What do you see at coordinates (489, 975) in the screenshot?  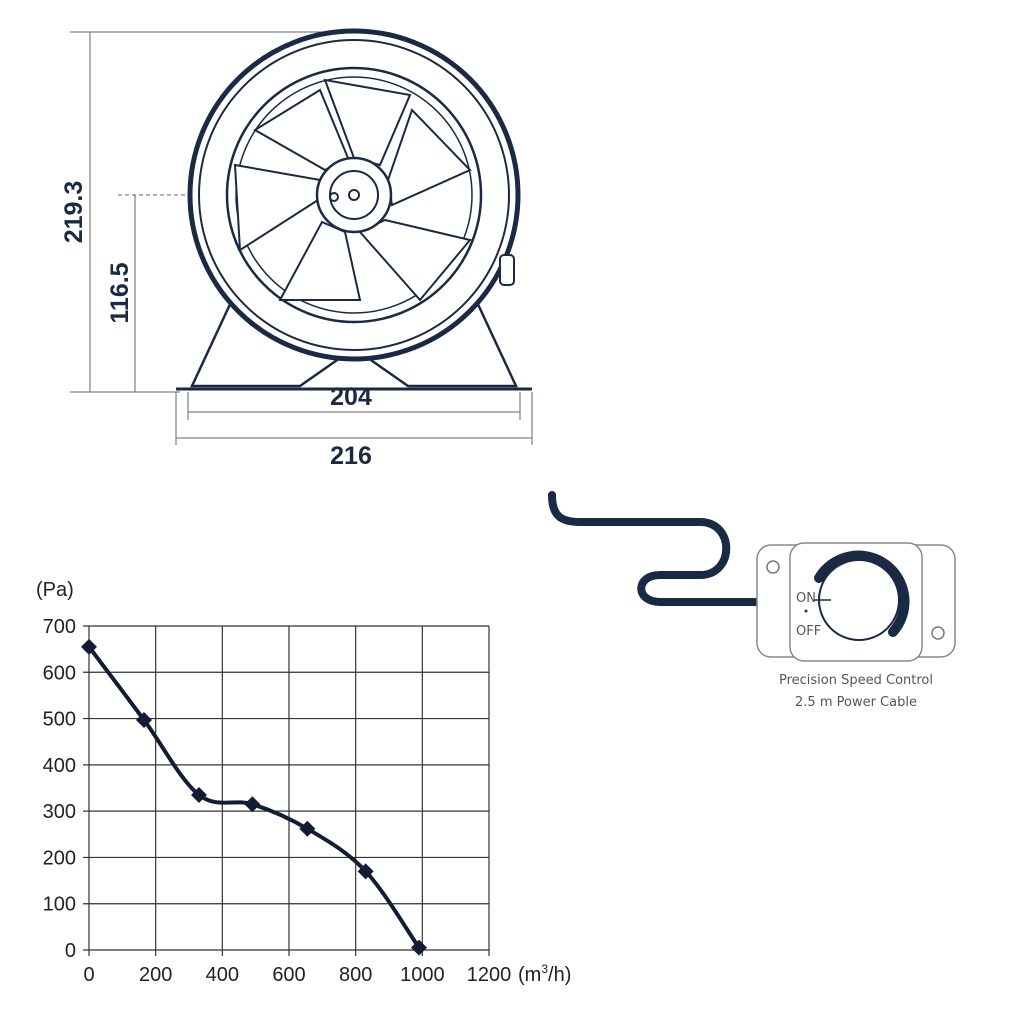 I see `x-tick-label: 1200` at bounding box center [489, 975].